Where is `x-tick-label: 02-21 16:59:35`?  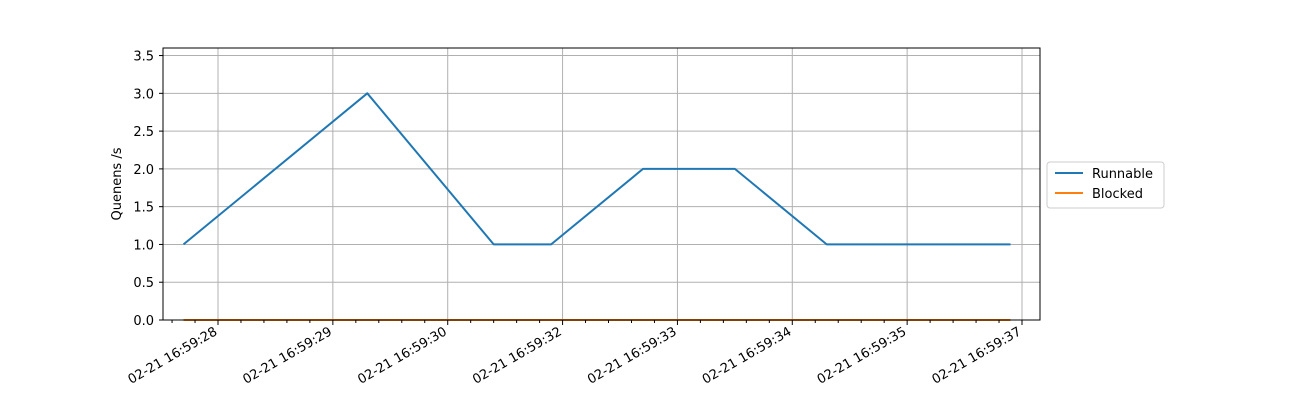
x-tick-label: 02-21 16:59:35 is located at coordinates (862, 355).